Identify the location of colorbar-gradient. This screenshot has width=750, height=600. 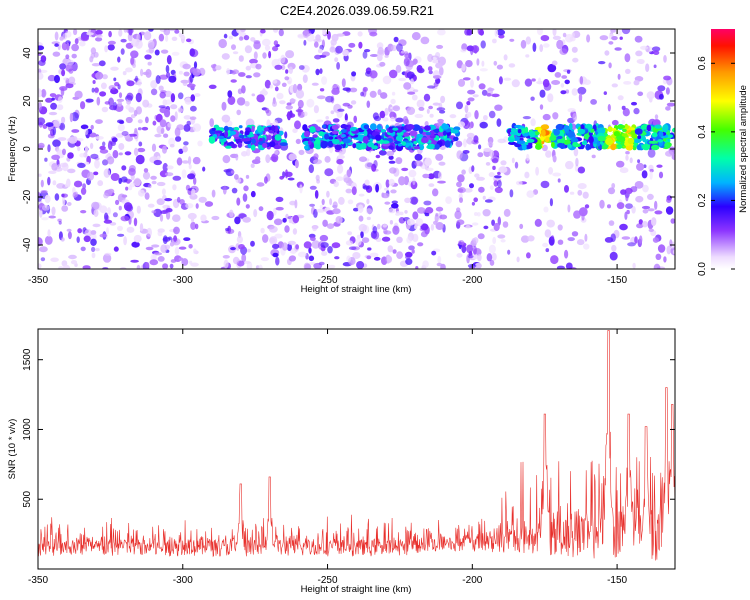
(723, 149).